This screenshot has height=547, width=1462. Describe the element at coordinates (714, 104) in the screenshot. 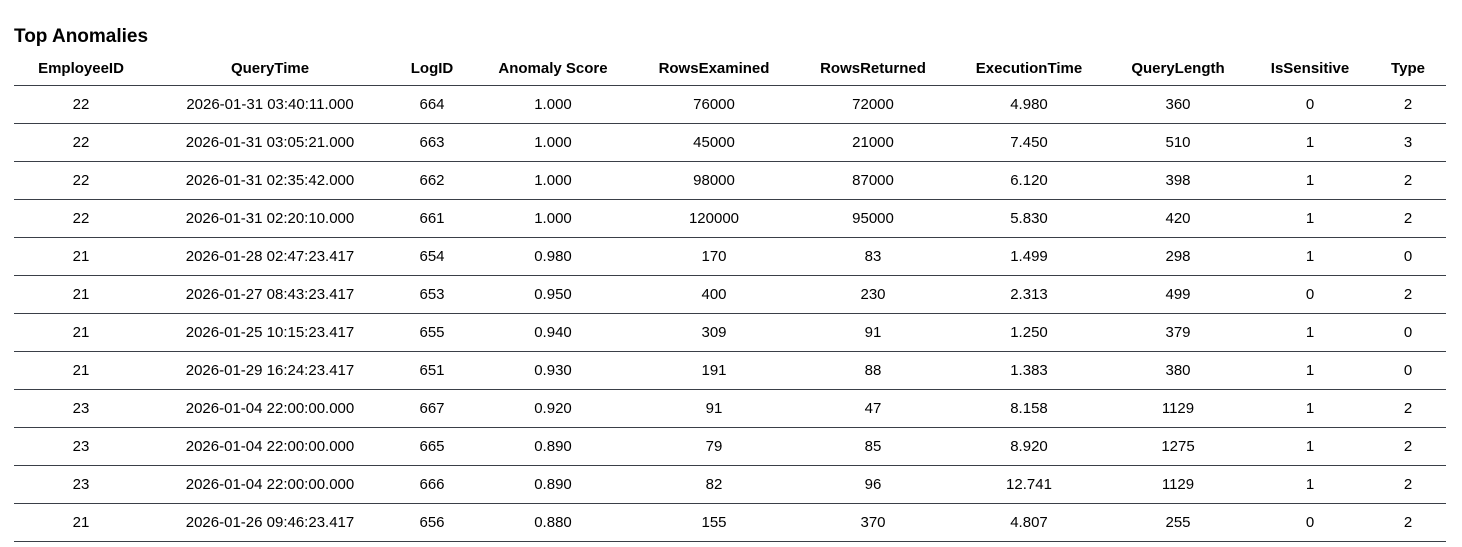

I see `cell-rowsexamined: 76000` at that location.